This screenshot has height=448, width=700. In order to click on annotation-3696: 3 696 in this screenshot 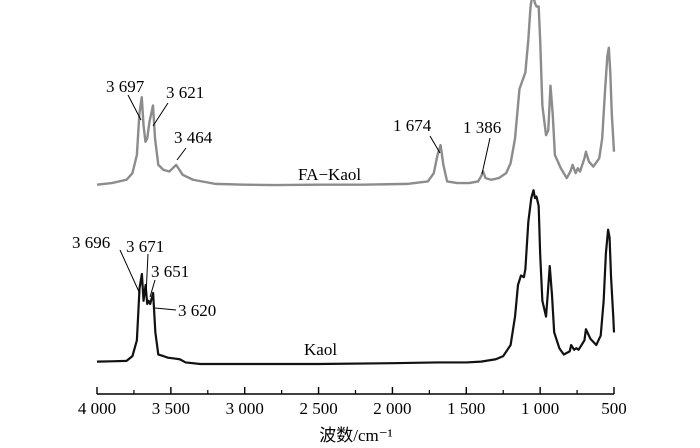, I will do `click(91, 242)`.